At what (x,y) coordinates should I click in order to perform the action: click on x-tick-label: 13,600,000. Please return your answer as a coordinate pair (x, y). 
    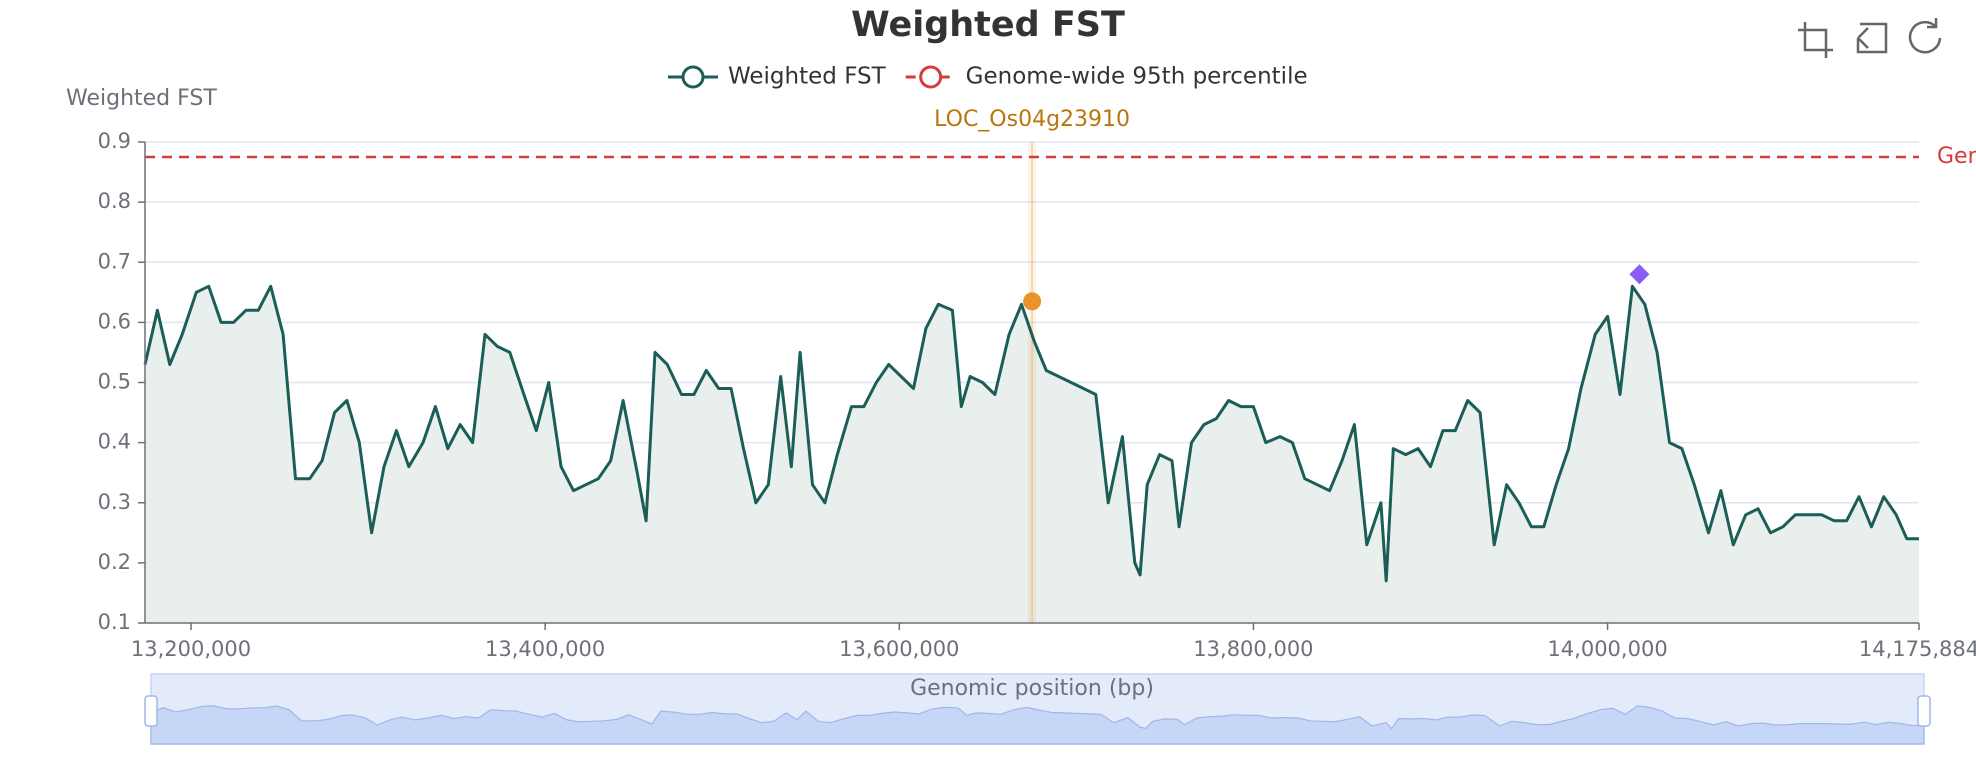
    Looking at the image, I should click on (899, 649).